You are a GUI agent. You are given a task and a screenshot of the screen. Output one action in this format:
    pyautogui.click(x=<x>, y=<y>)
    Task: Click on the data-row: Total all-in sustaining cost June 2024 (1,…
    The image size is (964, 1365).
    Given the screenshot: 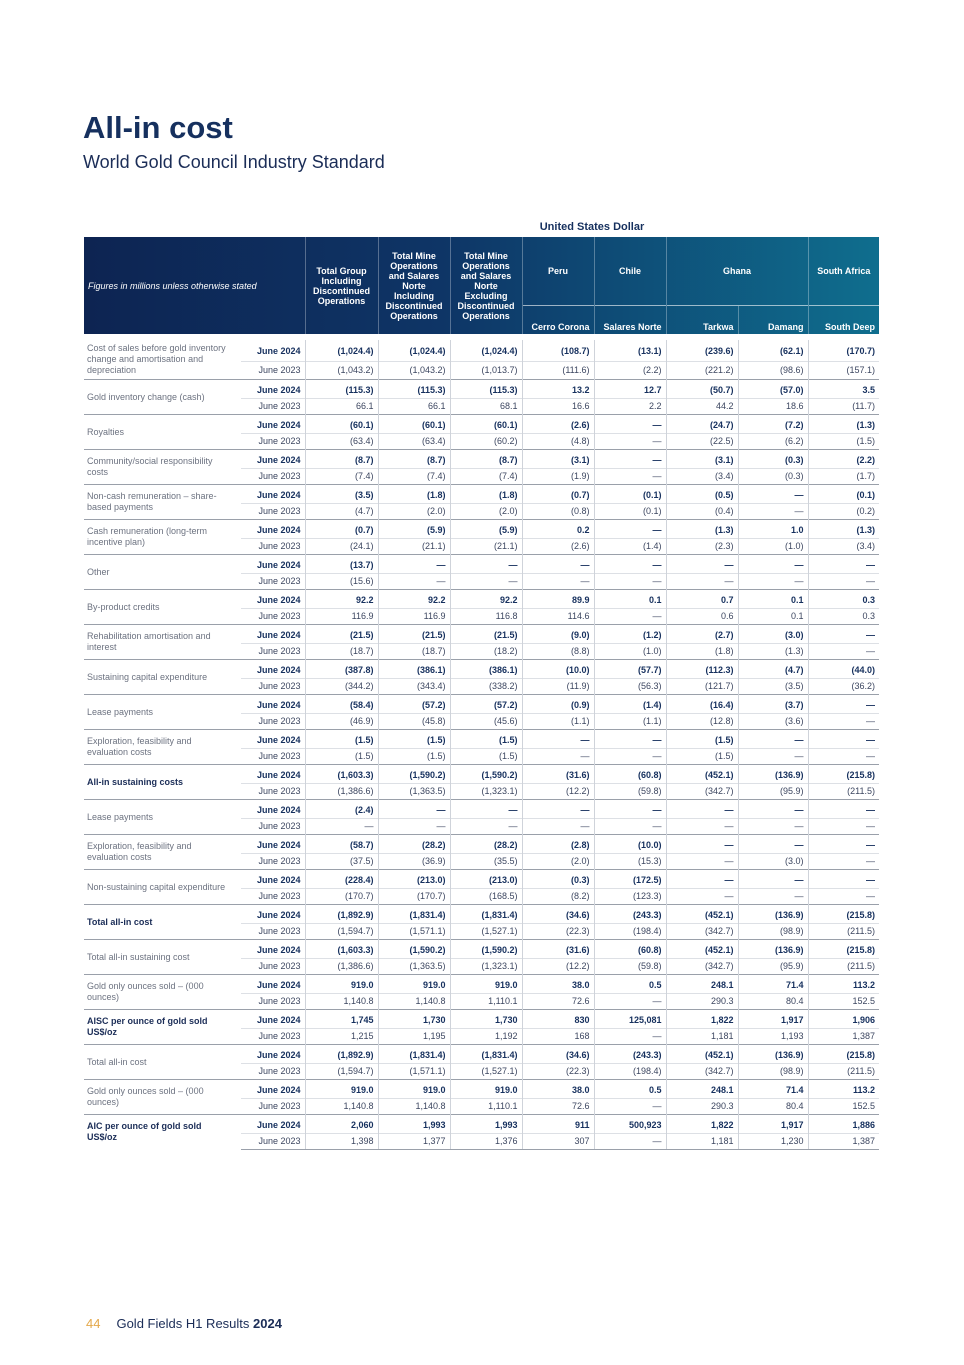 What is the action you would take?
    pyautogui.click(x=482, y=950)
    